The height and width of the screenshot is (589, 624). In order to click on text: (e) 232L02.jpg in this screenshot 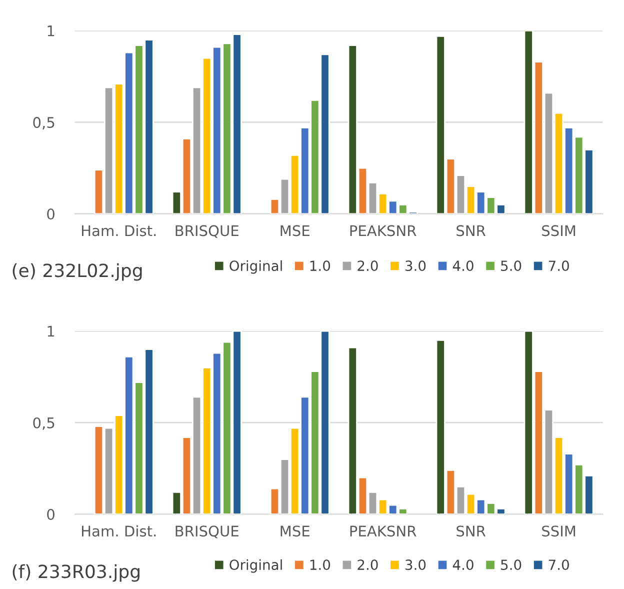, I will do `click(77, 272)`.